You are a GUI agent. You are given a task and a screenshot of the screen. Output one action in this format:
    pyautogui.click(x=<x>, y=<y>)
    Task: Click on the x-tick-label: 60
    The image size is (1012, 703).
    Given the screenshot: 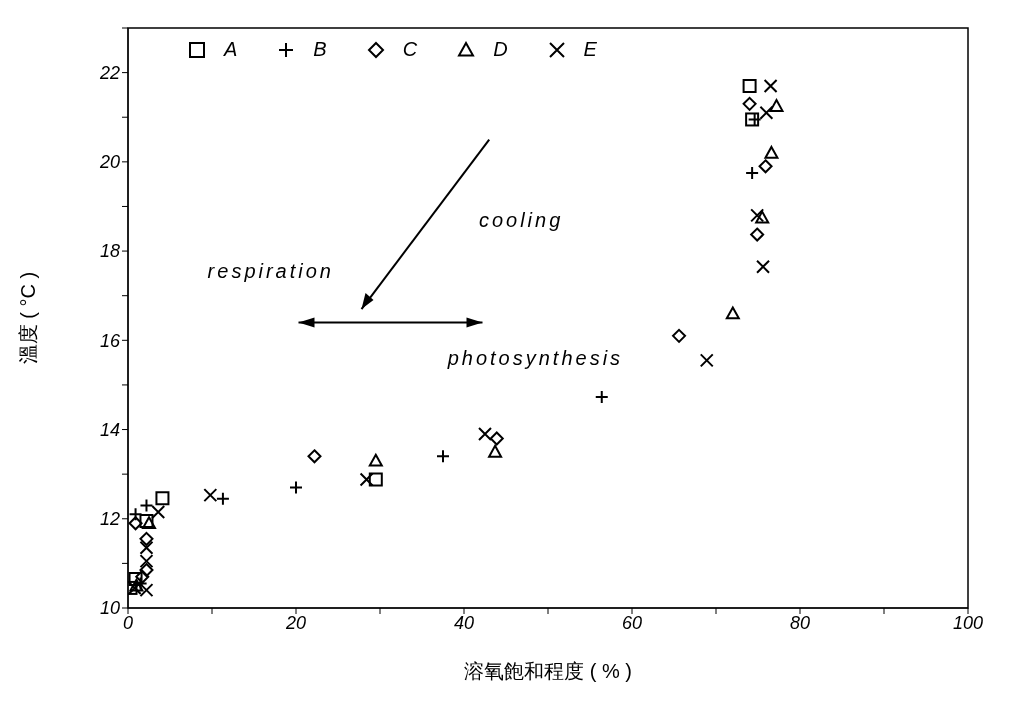 What is the action you would take?
    pyautogui.click(x=632, y=622)
    